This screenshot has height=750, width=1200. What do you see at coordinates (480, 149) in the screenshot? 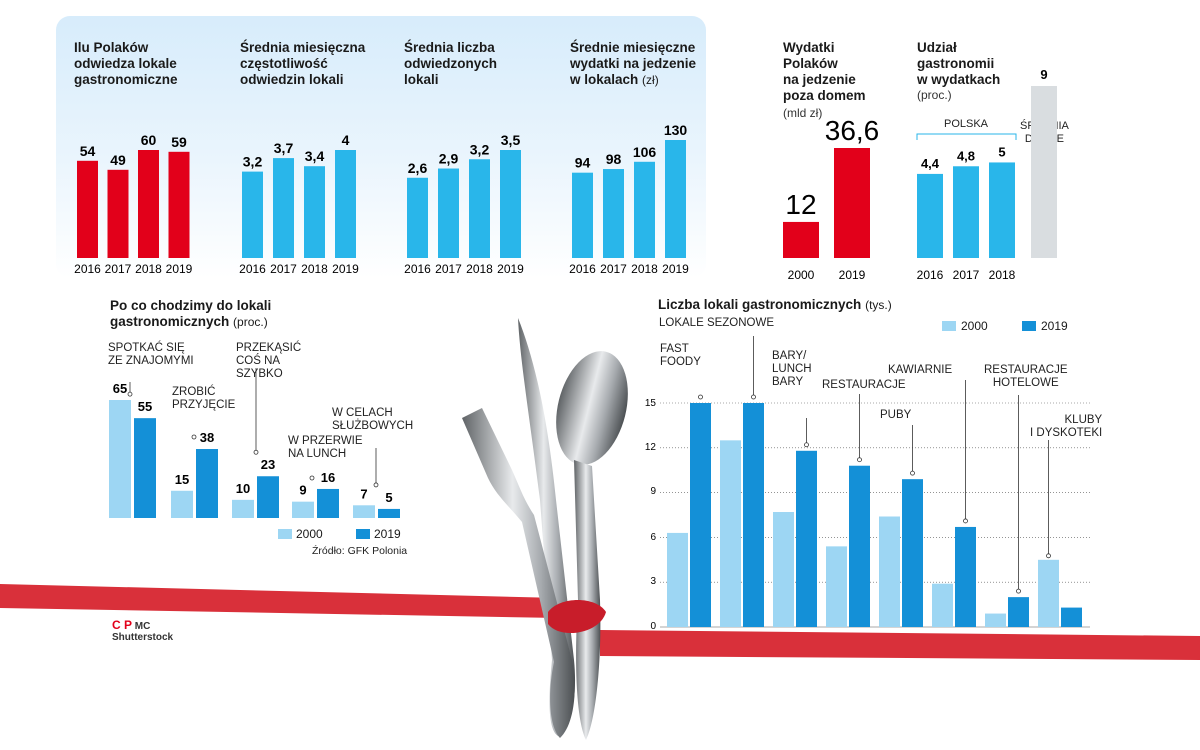
I see `venues-value-2018: 3,2` at bounding box center [480, 149].